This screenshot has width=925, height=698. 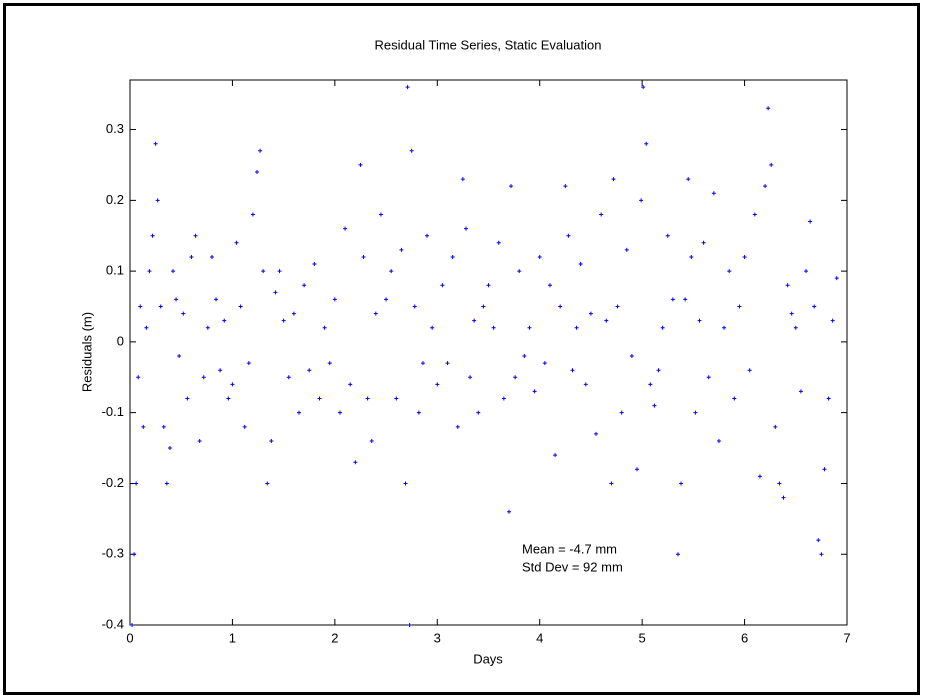 What do you see at coordinates (846, 637) in the screenshot?
I see `x-tick-label: 7` at bounding box center [846, 637].